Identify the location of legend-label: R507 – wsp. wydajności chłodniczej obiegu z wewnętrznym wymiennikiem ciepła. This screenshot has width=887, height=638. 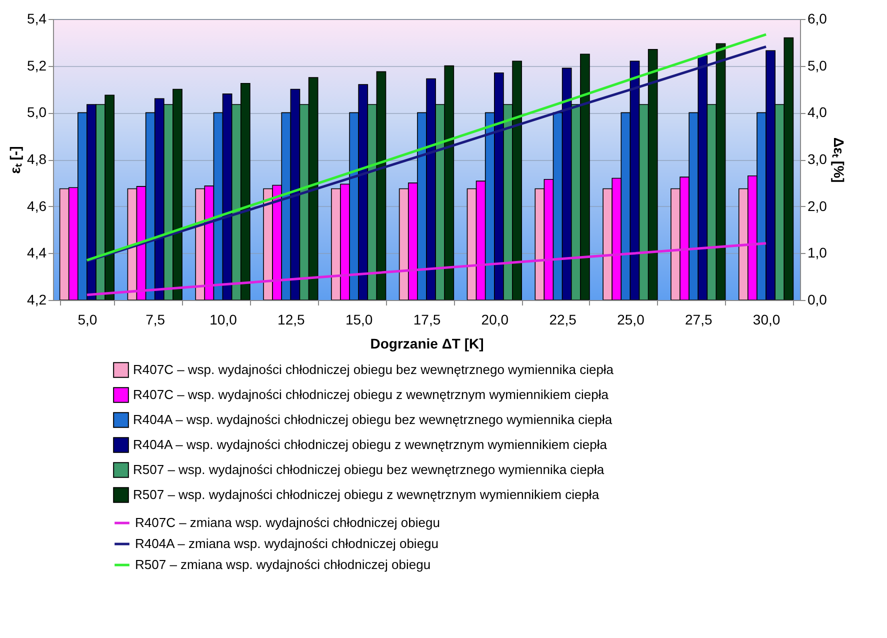
(366, 494).